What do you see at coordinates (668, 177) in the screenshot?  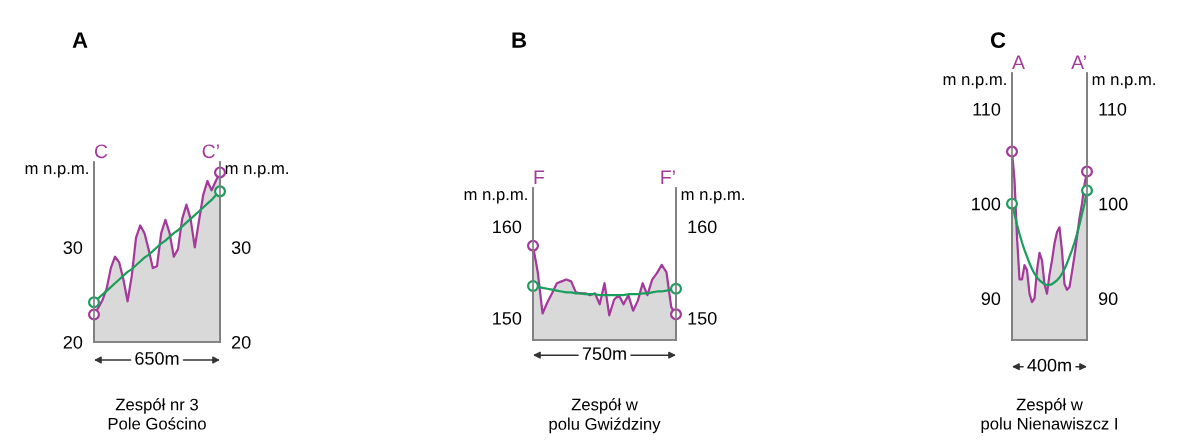 I see `text: F’` at bounding box center [668, 177].